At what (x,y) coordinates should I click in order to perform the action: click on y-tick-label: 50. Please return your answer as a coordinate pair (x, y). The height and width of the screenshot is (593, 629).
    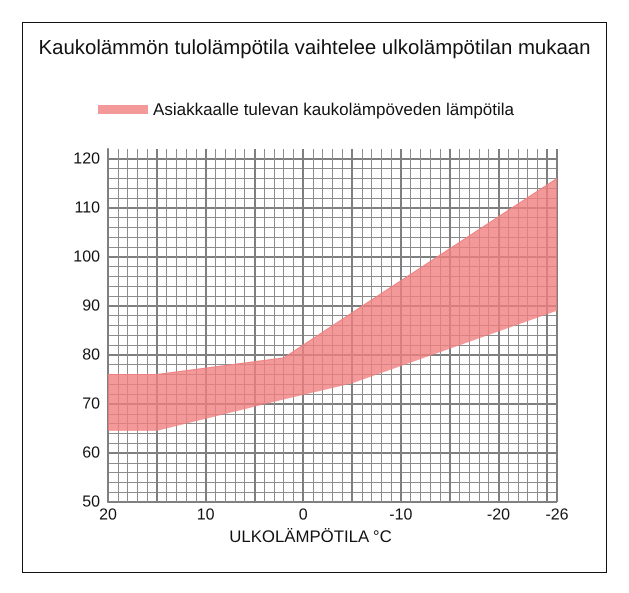
    Looking at the image, I should click on (91, 502).